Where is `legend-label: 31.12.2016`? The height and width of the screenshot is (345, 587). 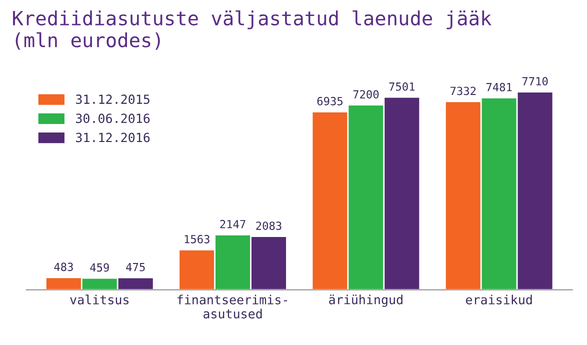 legend-label: 31.12.2016 is located at coordinates (113, 137).